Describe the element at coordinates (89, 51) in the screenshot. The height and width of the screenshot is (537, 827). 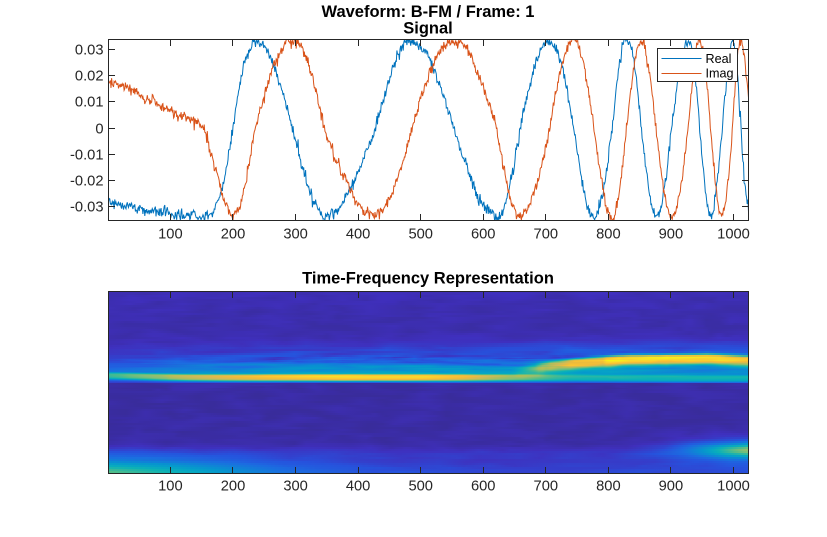
I see `svg-text: 0.03` at that location.